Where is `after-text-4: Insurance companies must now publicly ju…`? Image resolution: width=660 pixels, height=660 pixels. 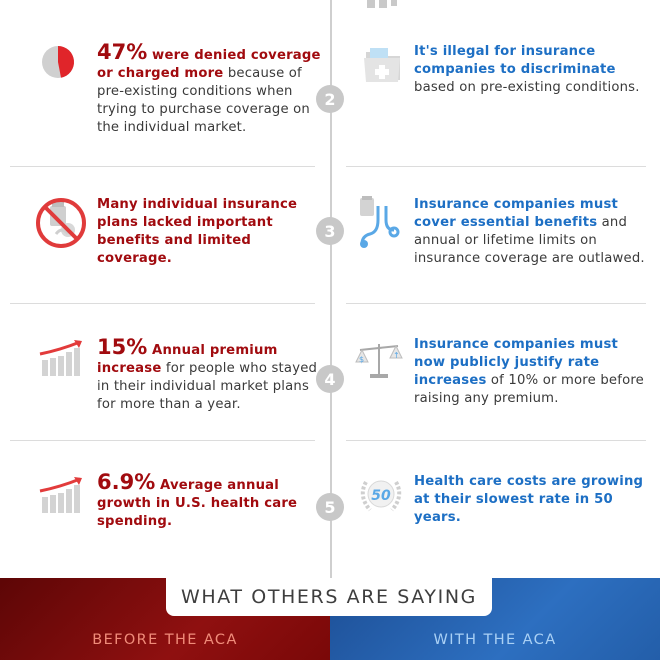 after-text-4: Insurance companies must now publicly ju… is located at coordinates (530, 372).